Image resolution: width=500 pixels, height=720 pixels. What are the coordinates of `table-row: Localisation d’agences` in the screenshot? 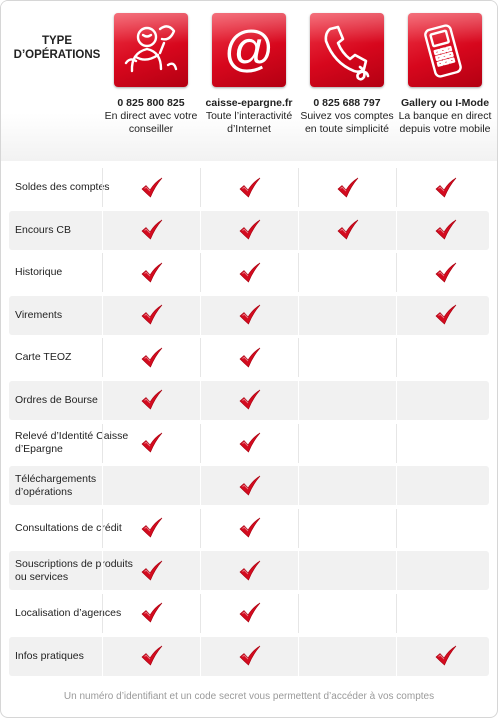 It's located at (249, 613).